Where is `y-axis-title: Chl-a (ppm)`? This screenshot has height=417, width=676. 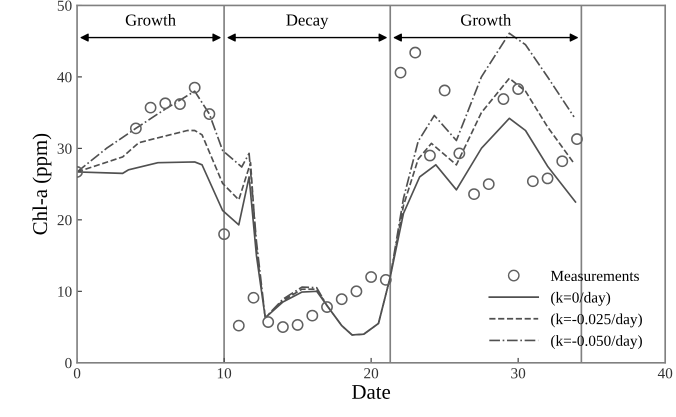
y-axis-title: Chl-a (ppm) is located at coordinates (42, 184).